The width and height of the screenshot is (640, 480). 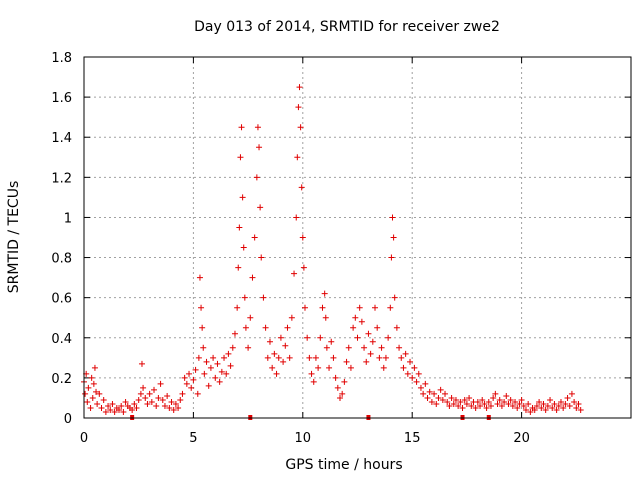 I want to click on y-tick-label: 1.6, so click(x=61, y=98).